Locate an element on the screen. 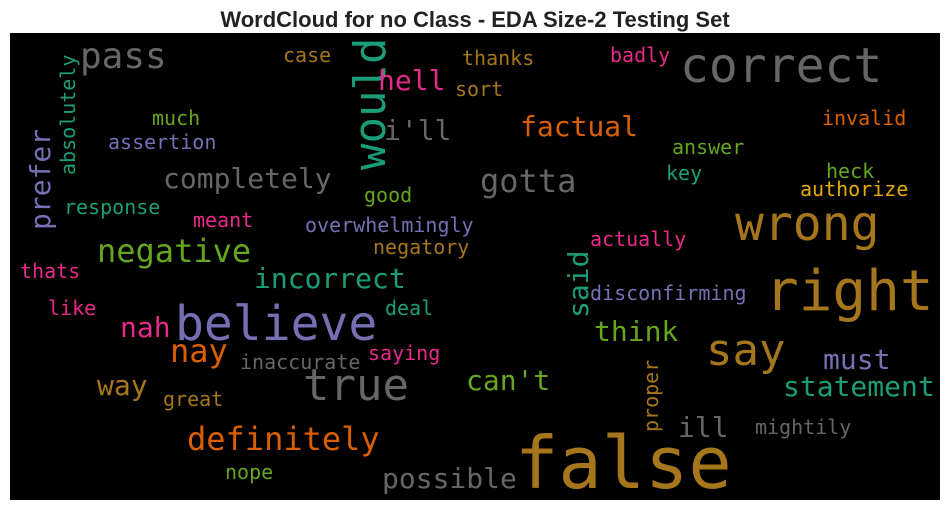  word: definitely is located at coordinates (283, 439).